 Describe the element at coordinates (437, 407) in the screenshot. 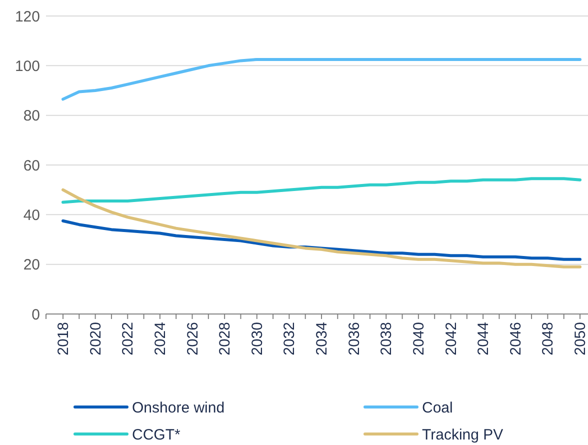

I see `legend-label: Coal` at that location.